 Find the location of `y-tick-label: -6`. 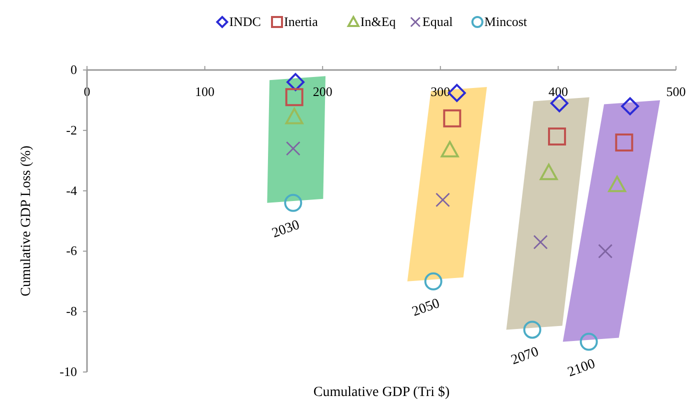

y-tick-label: -6 is located at coordinates (72, 250).